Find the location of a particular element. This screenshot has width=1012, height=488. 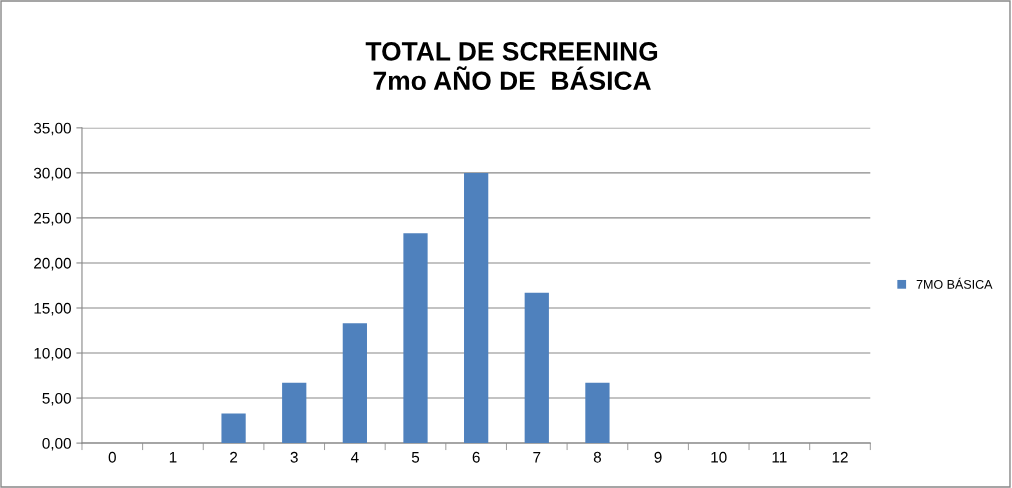

x-tick-label: 8 is located at coordinates (597, 457).